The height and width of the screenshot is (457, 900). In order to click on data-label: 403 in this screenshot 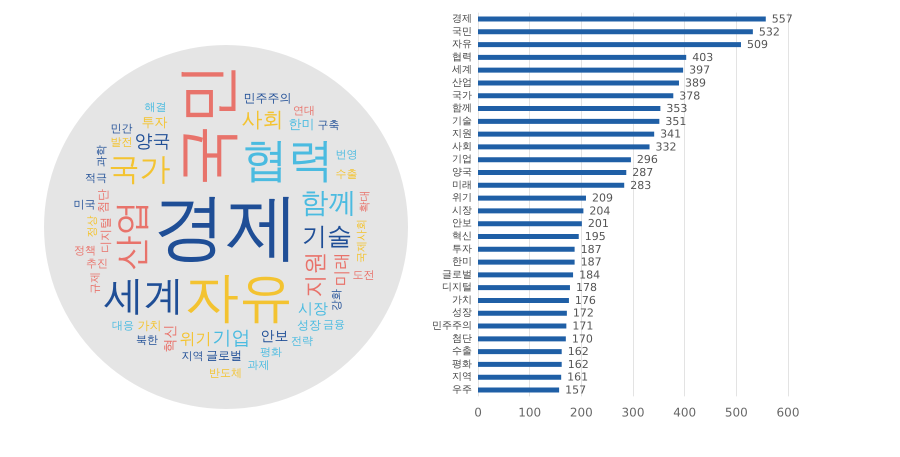, I will do `click(703, 57)`.